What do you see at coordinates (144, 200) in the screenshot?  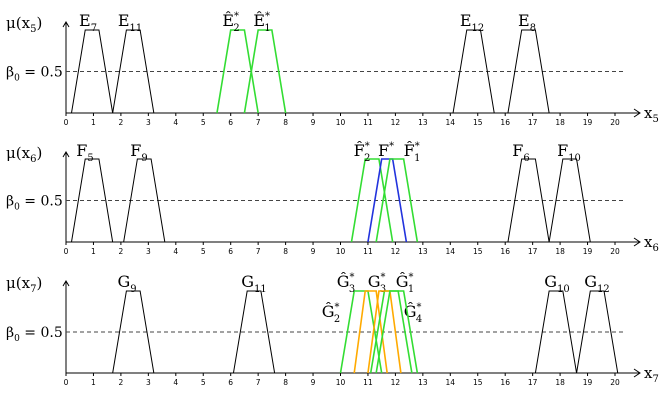 I see `fuzzy-set-F9` at bounding box center [144, 200].